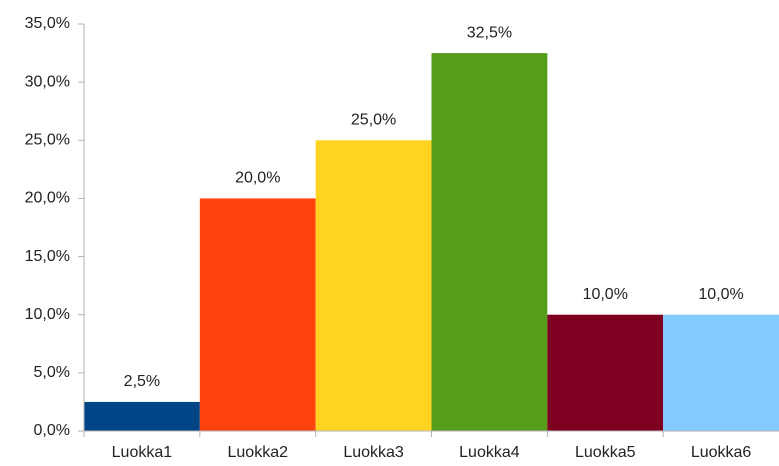 The image size is (779, 466). I want to click on y-tick-label: 15,0%, so click(47, 256).